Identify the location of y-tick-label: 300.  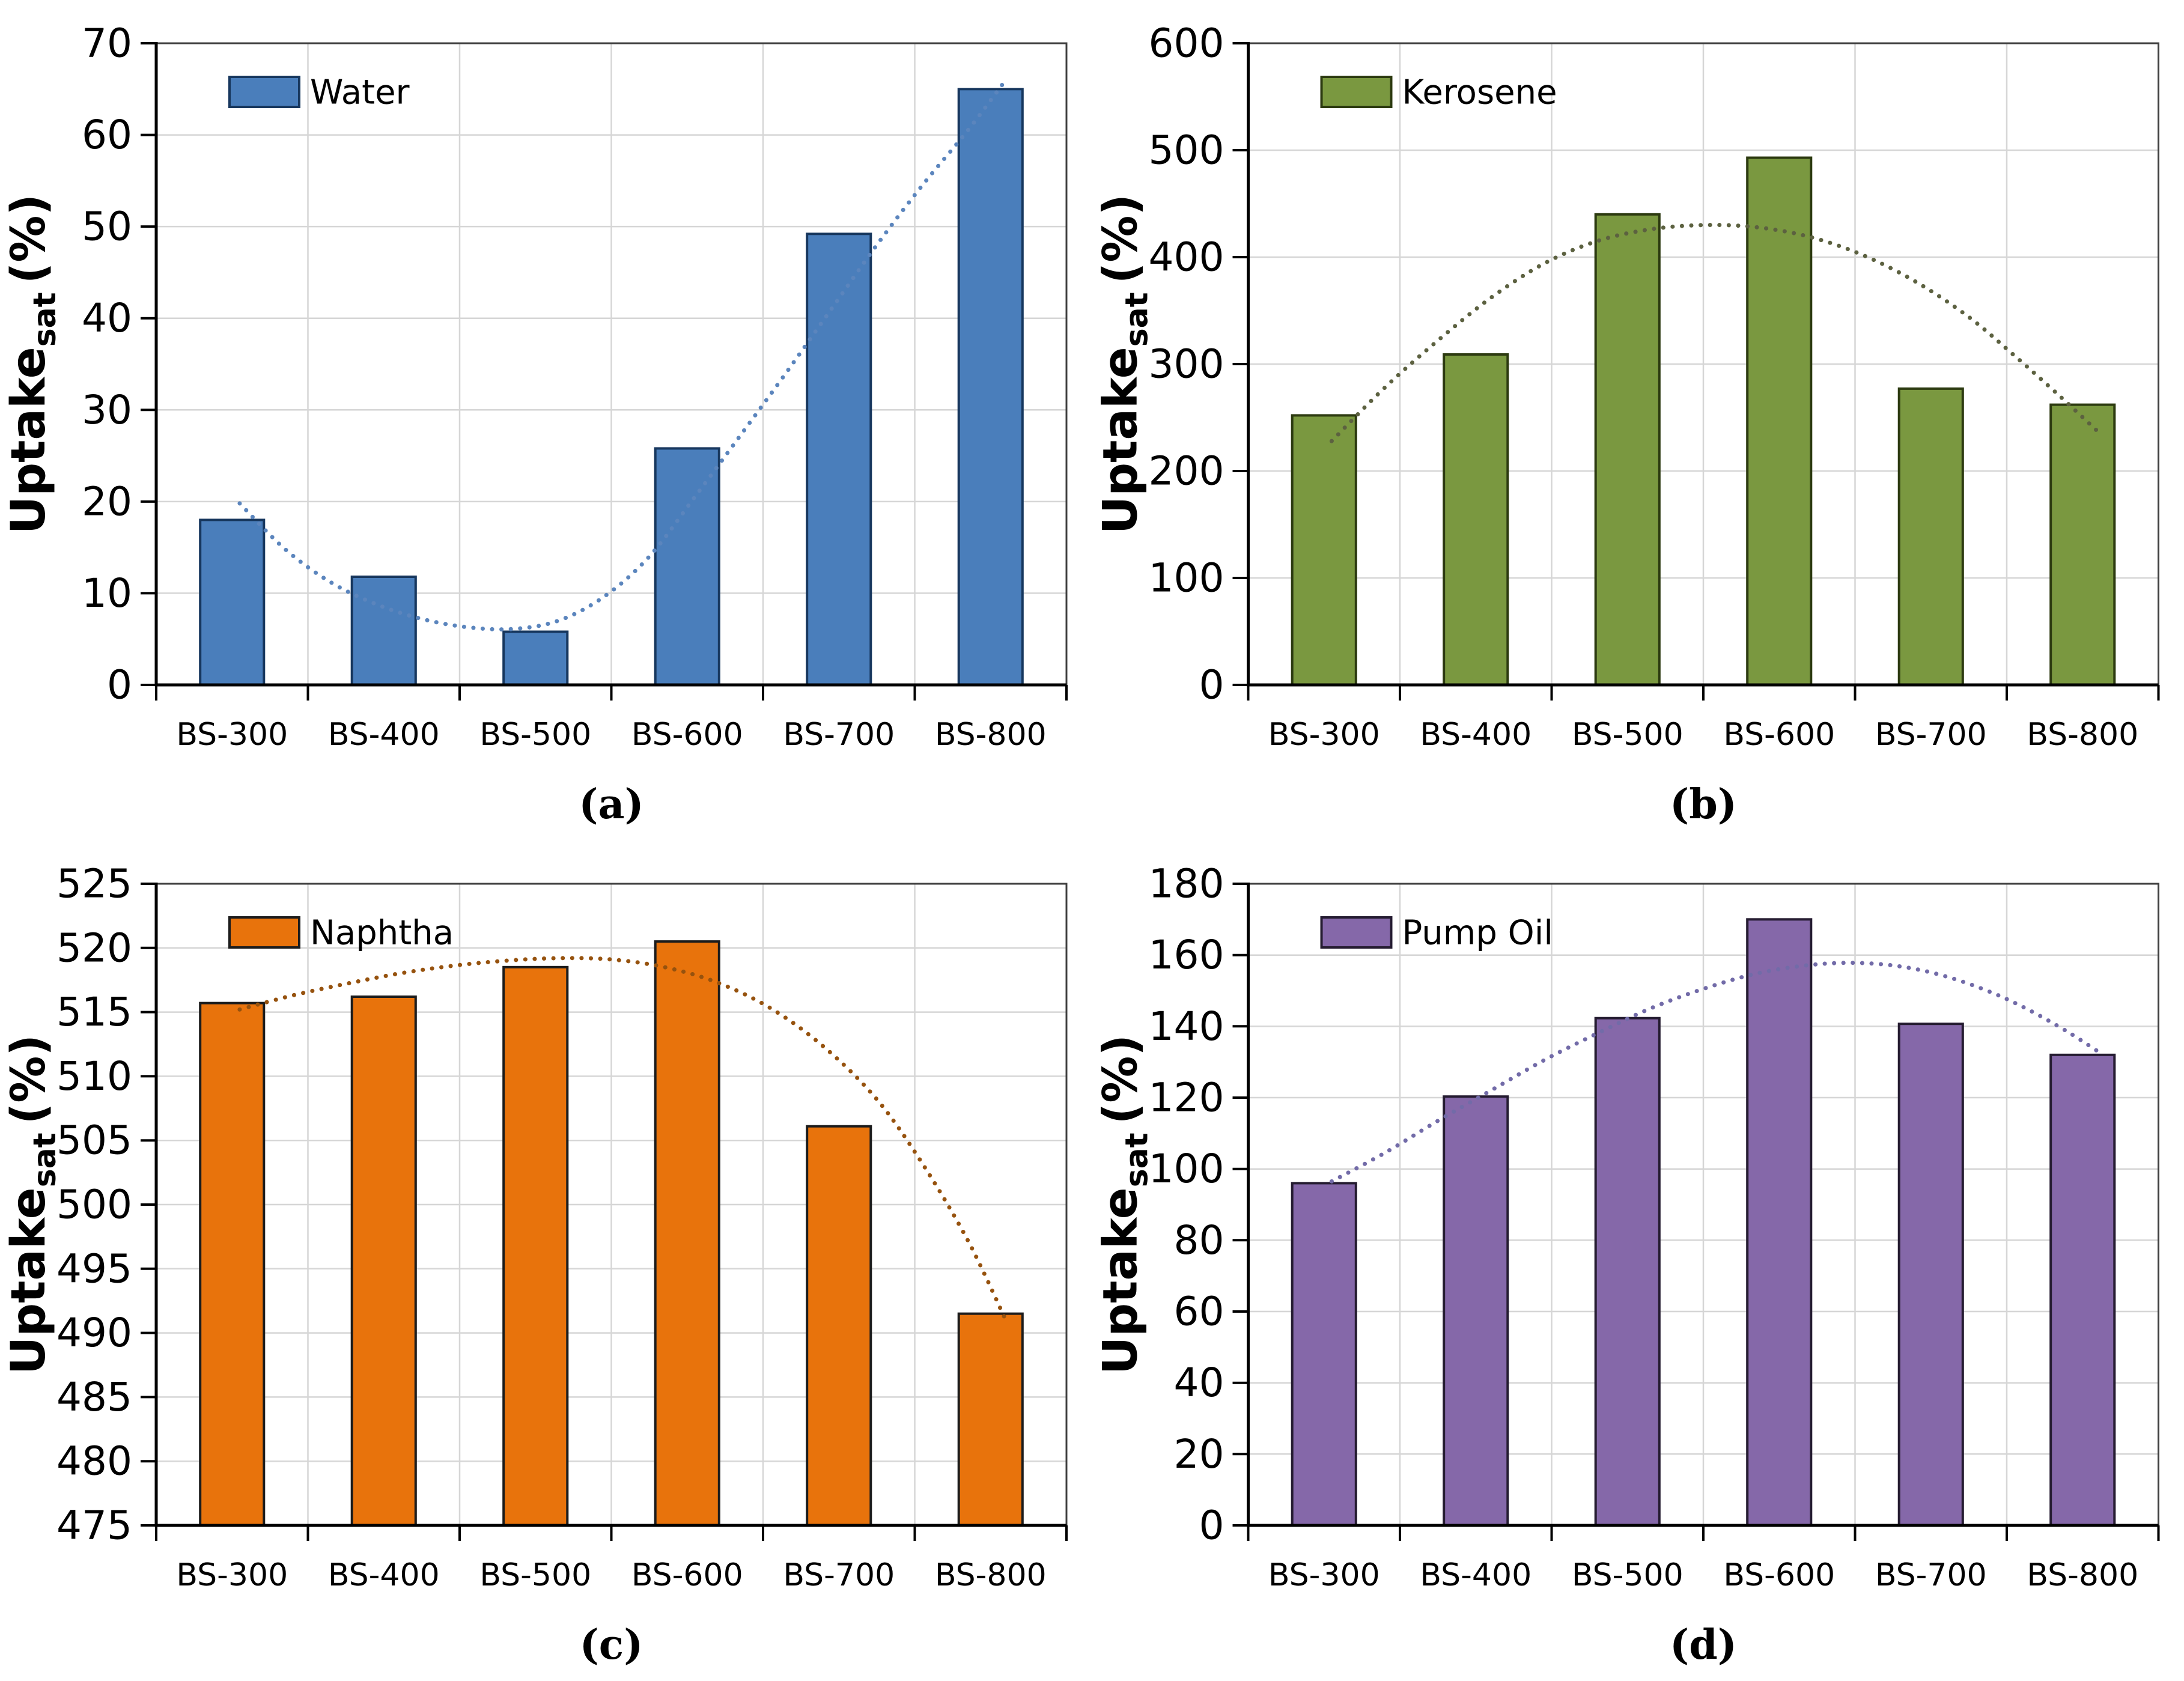
(1187, 364).